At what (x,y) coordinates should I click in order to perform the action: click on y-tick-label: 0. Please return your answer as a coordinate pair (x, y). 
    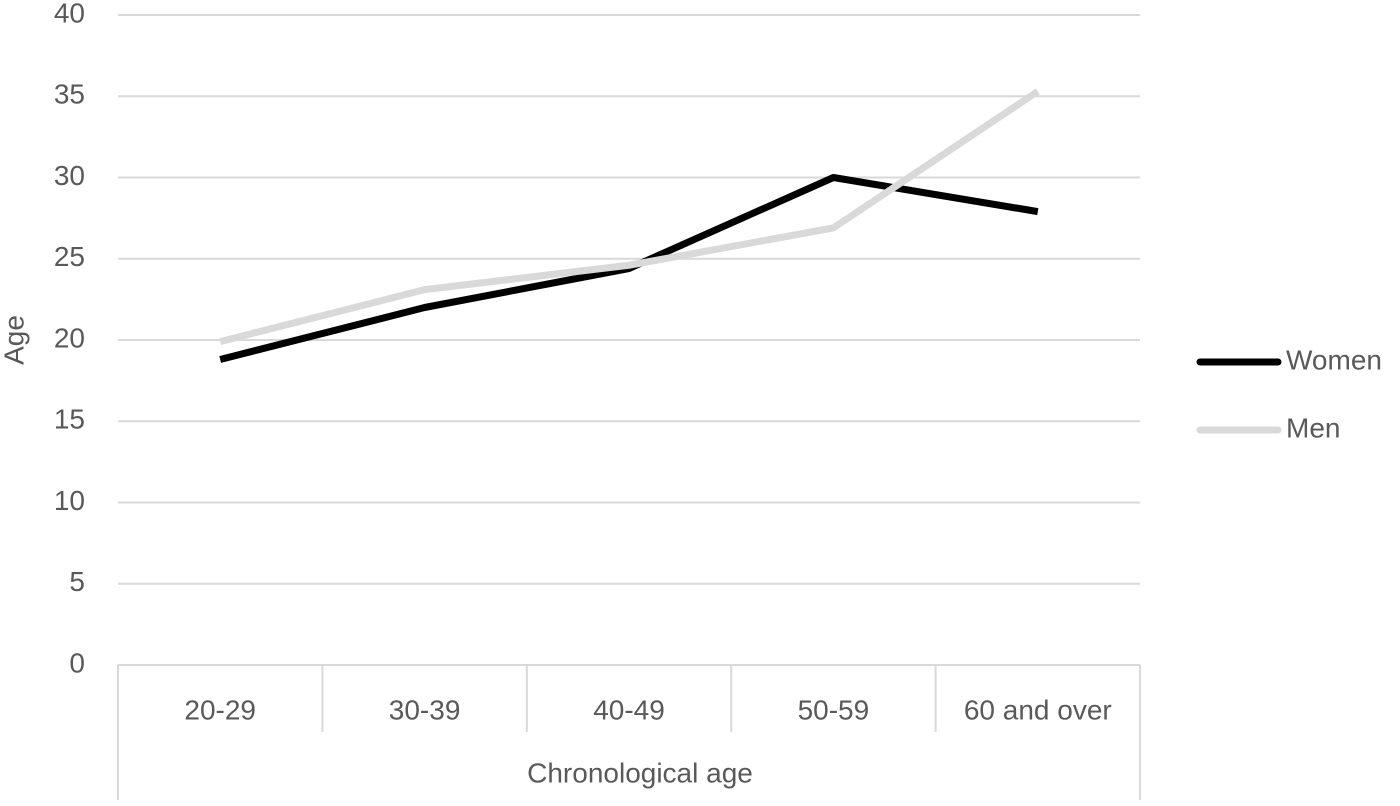
    Looking at the image, I should click on (77, 662).